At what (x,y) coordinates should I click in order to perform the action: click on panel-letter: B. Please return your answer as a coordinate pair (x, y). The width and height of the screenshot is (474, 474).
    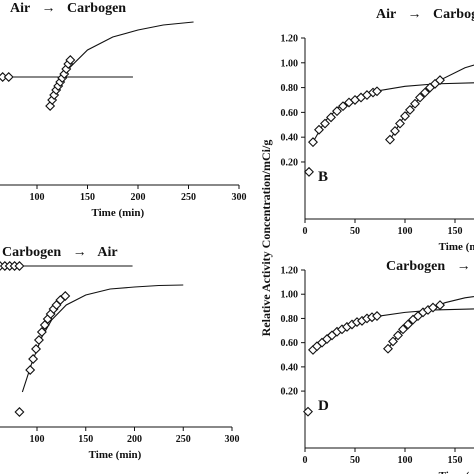
    Looking at the image, I should click on (323, 177).